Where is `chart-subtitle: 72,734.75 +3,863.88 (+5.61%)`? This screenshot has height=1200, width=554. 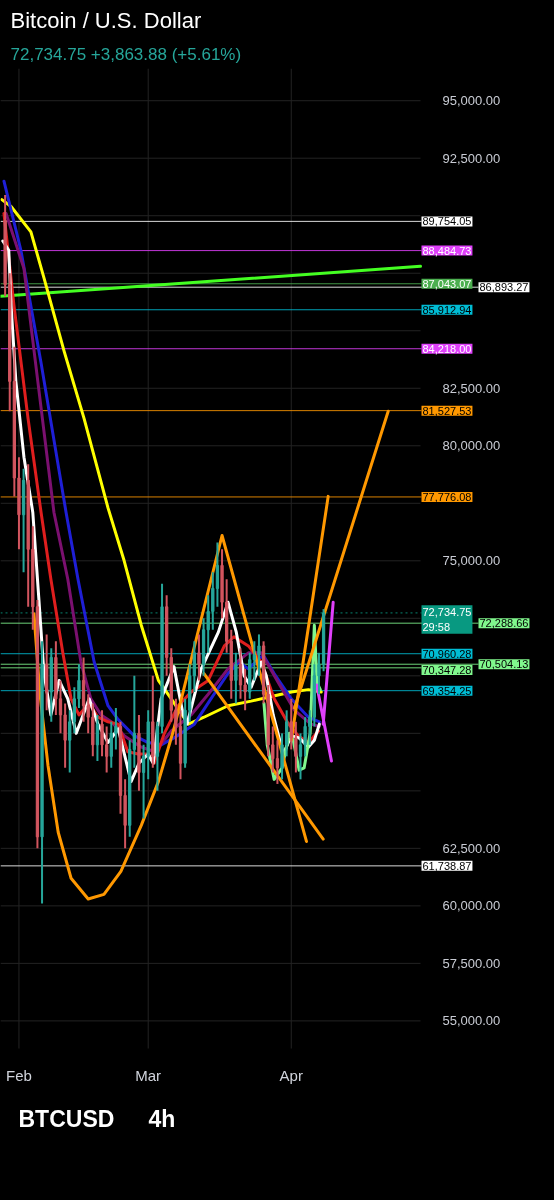 chart-subtitle: 72,734.75 +3,863.88 (+5.61%) is located at coordinates (126, 54).